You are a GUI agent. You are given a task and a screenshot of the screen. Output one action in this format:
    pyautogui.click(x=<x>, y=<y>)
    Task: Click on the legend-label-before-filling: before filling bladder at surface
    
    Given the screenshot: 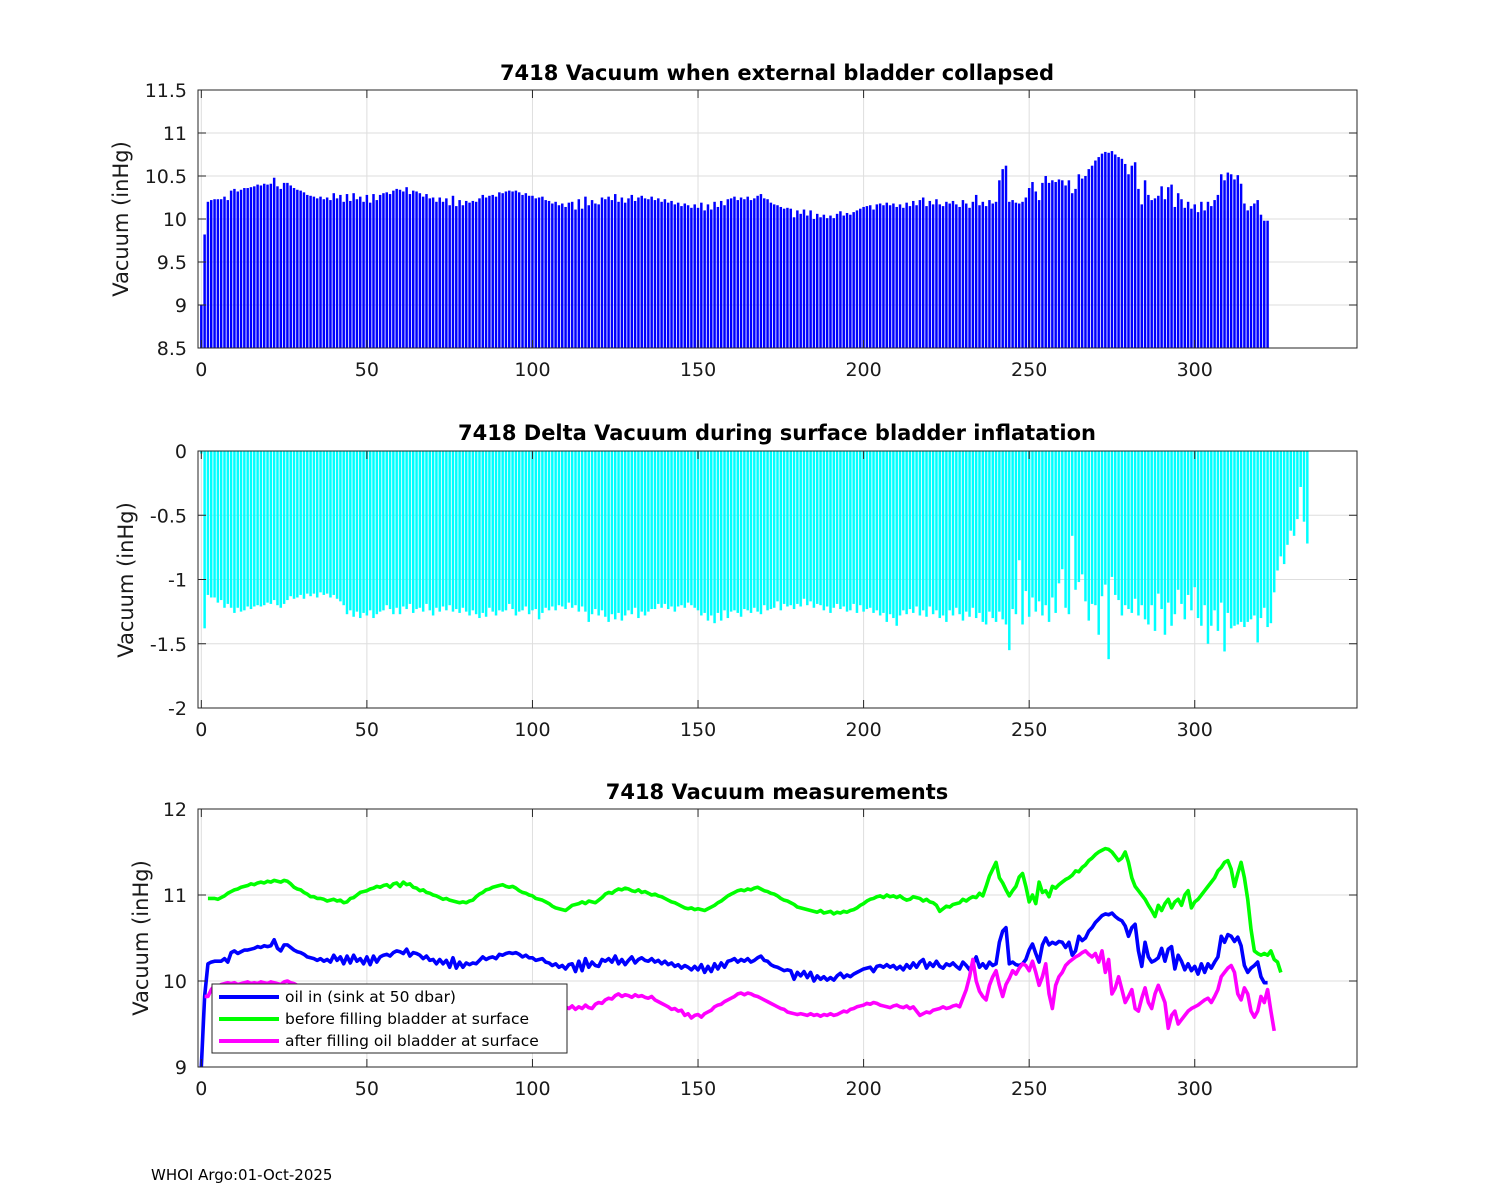 What is the action you would take?
    pyautogui.click(x=407, y=1019)
    